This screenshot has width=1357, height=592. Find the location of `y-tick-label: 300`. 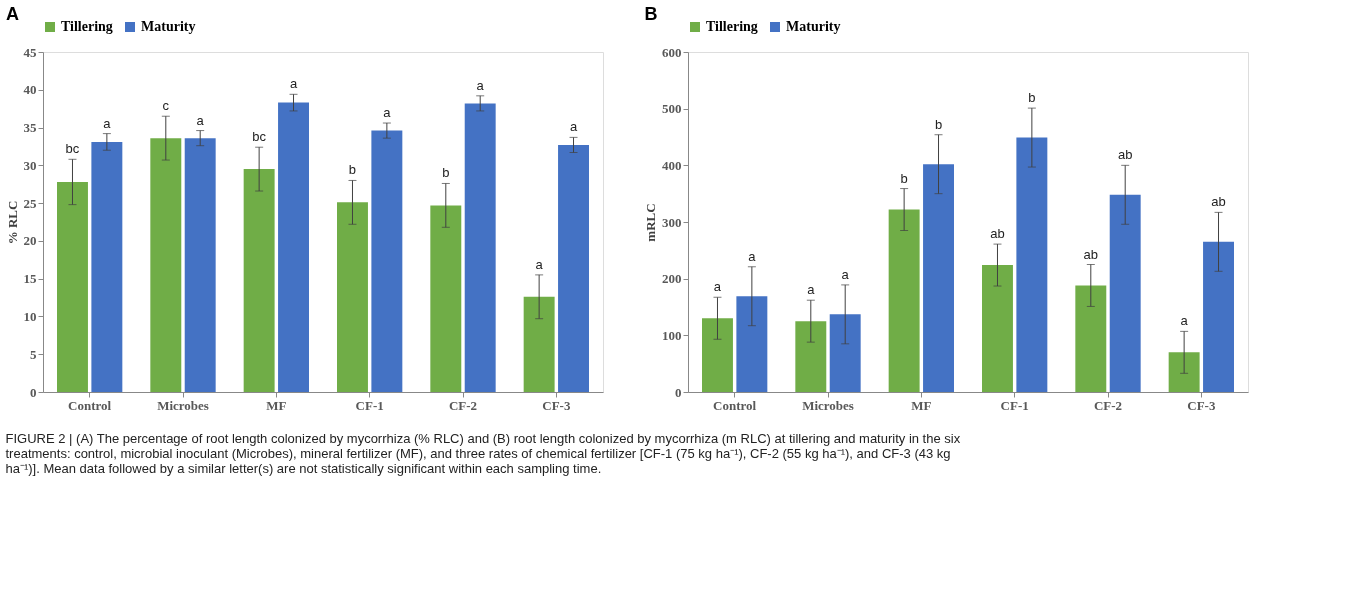

y-tick-label: 300 is located at coordinates (672, 222).